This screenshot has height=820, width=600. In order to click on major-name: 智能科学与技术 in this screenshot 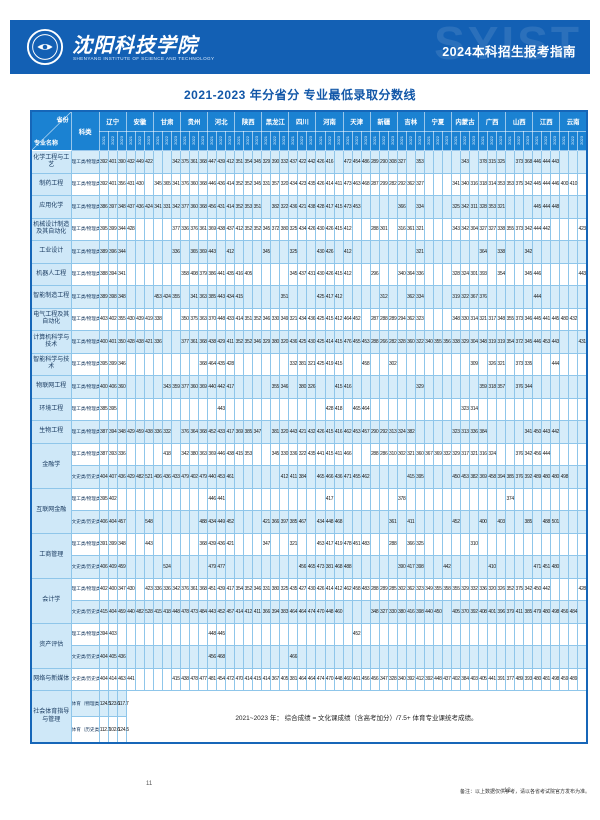, I will do `click(51, 364)`.